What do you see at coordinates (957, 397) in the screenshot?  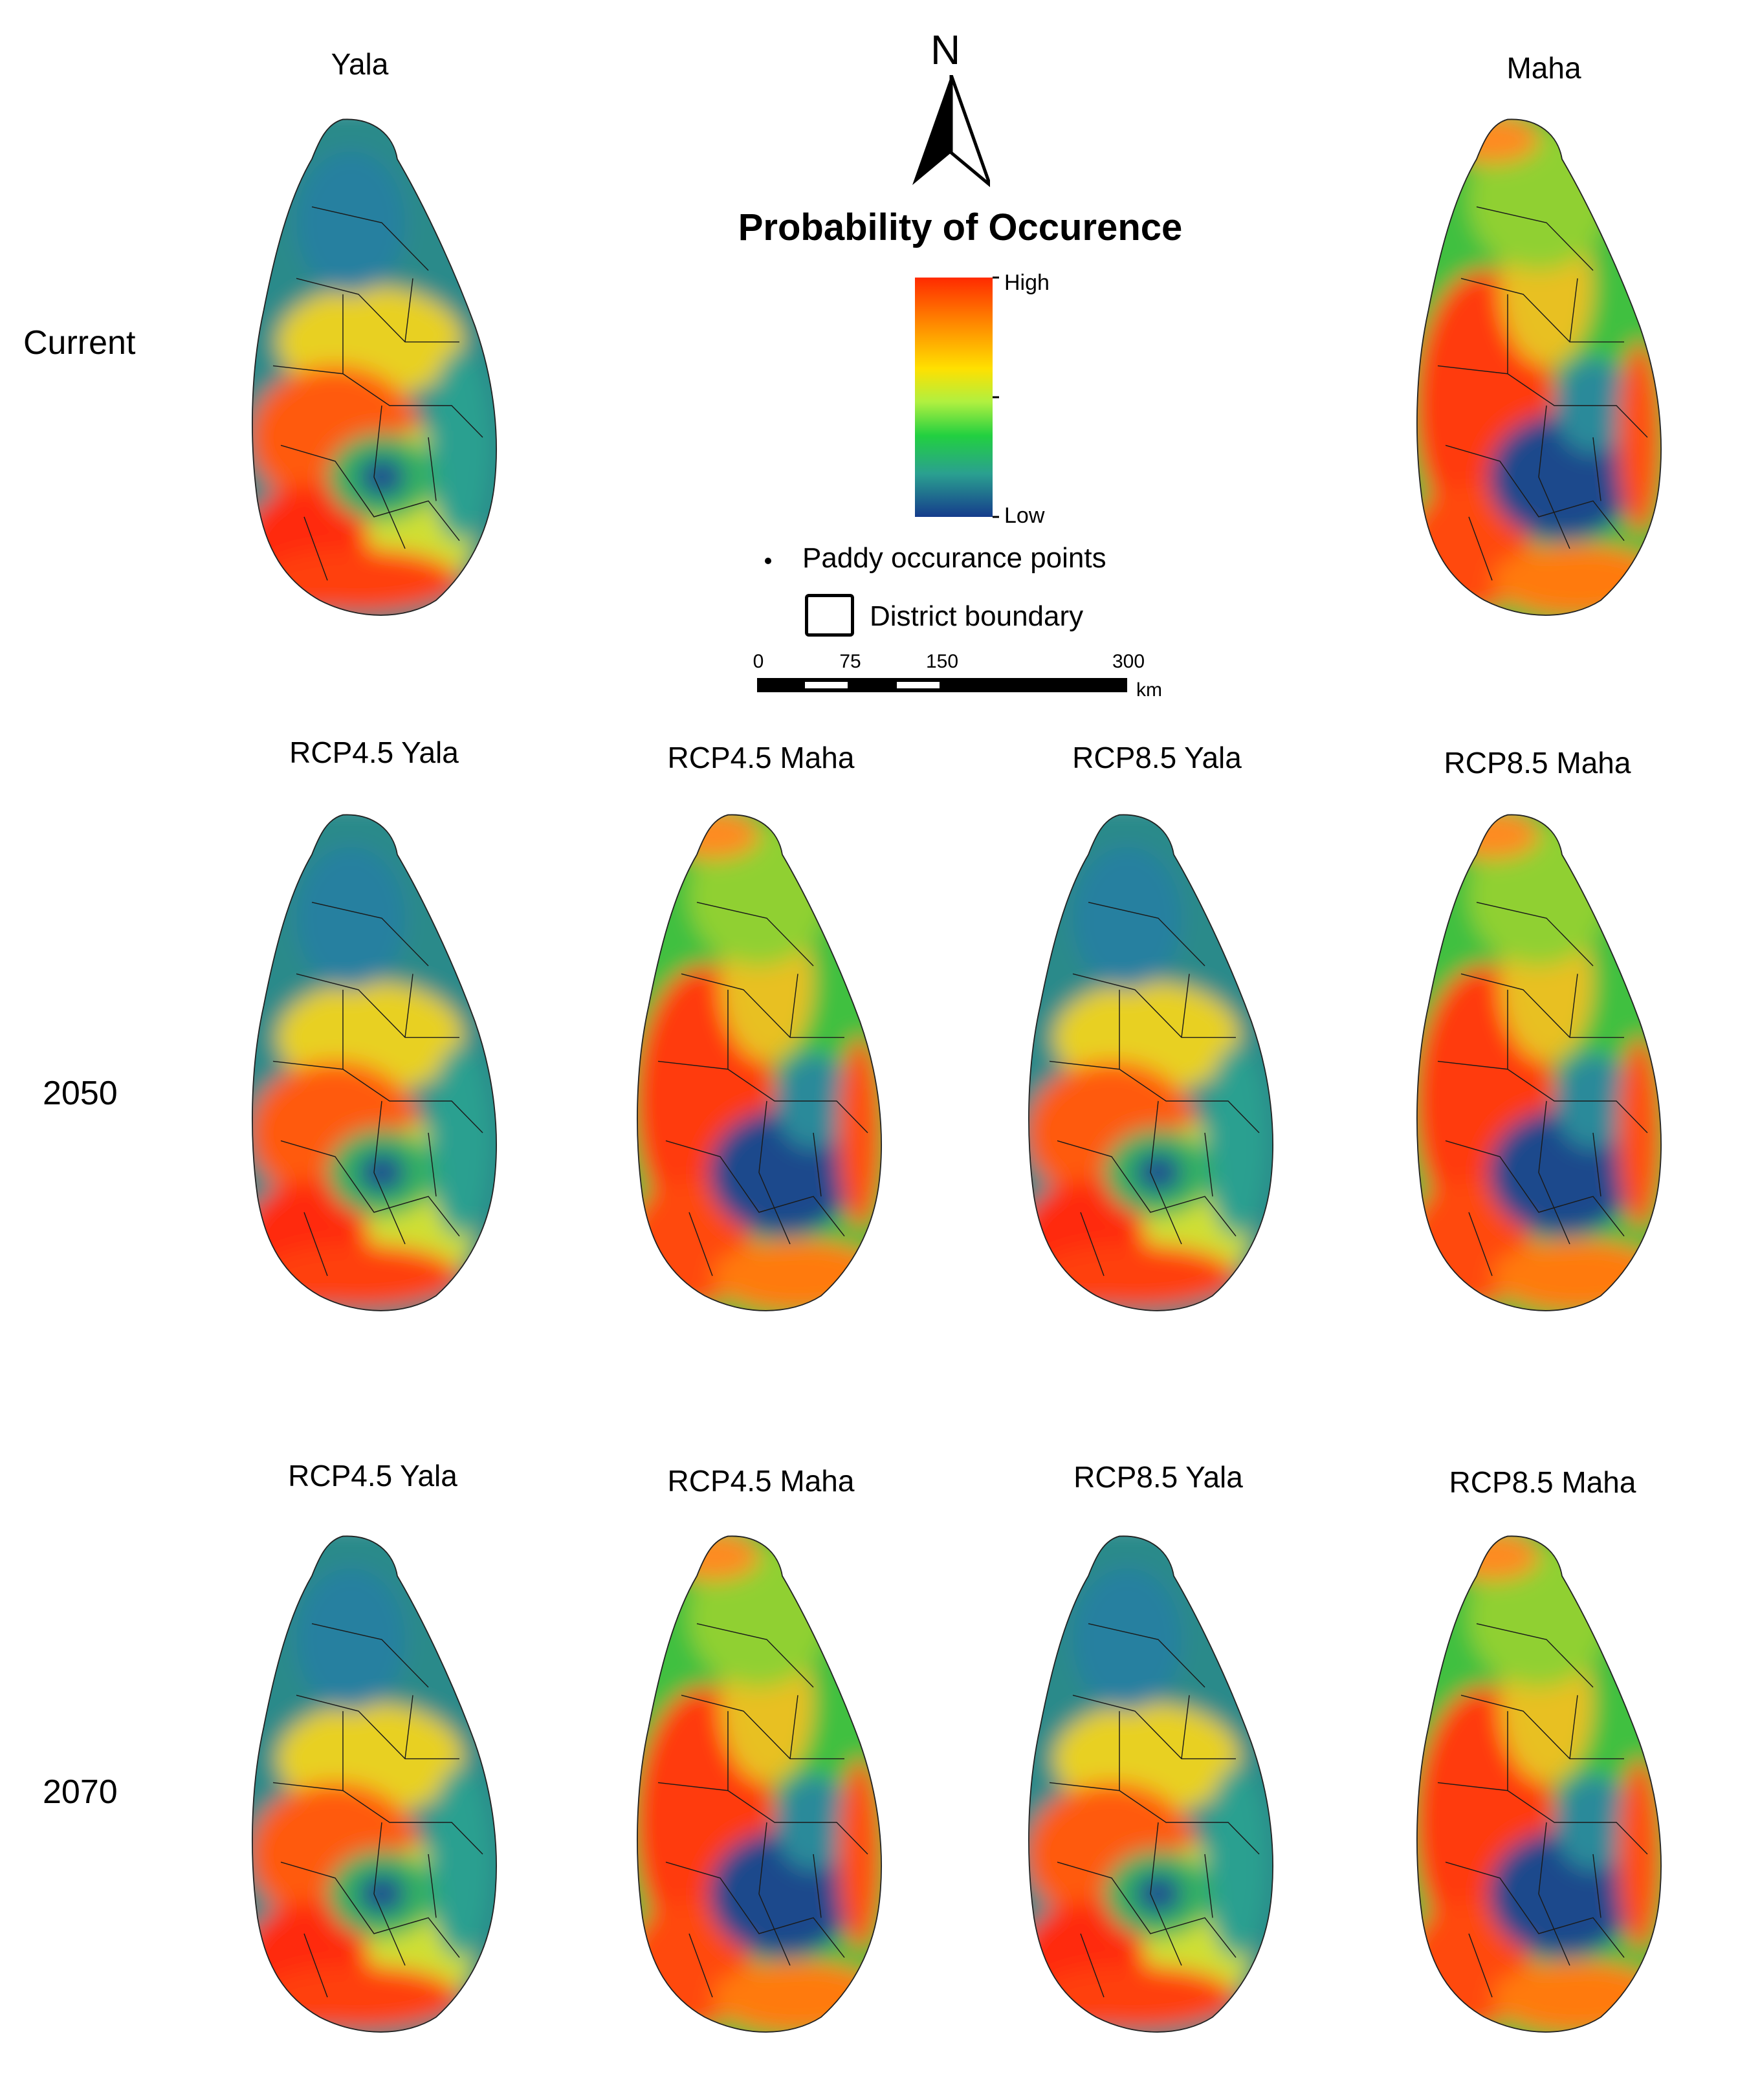 I see `color-ramp` at bounding box center [957, 397].